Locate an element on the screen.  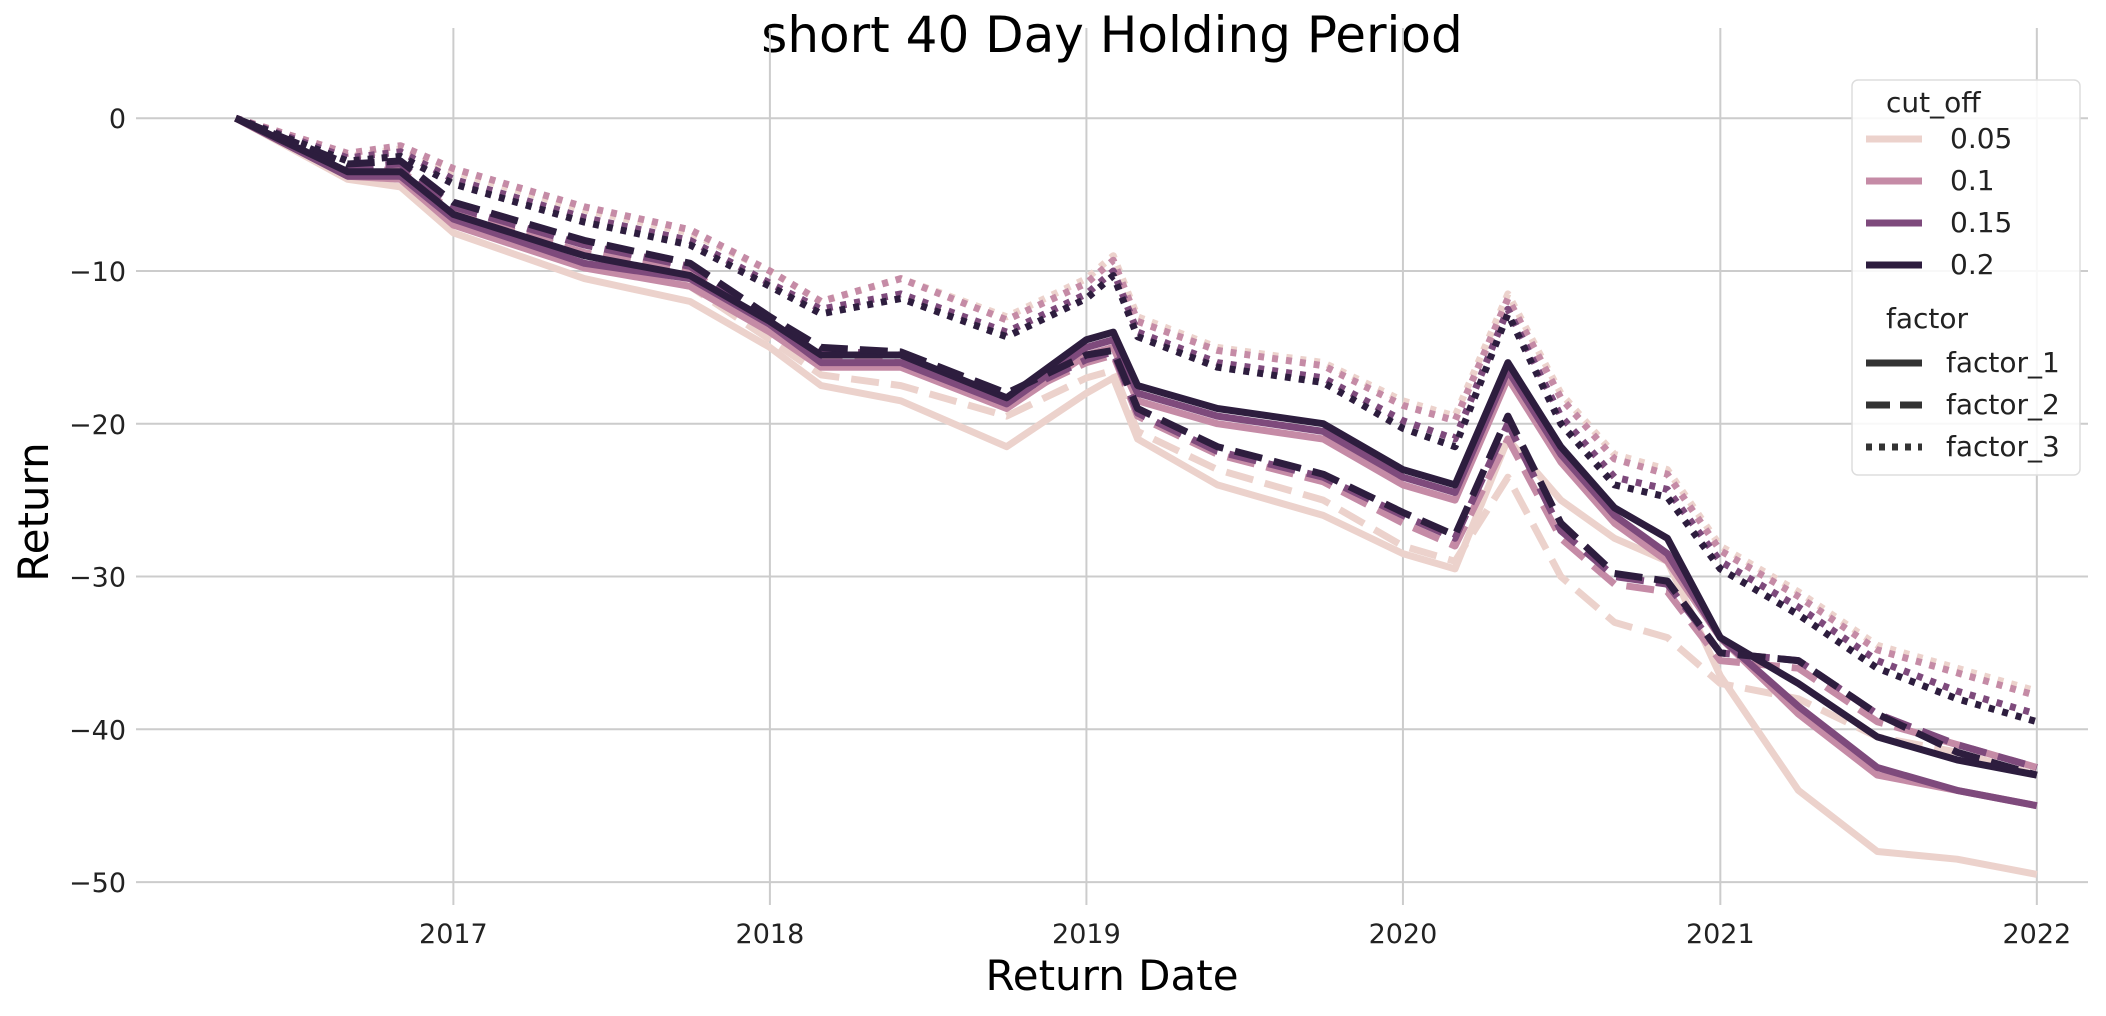
y-axis-label: Return is located at coordinates (33, 511).